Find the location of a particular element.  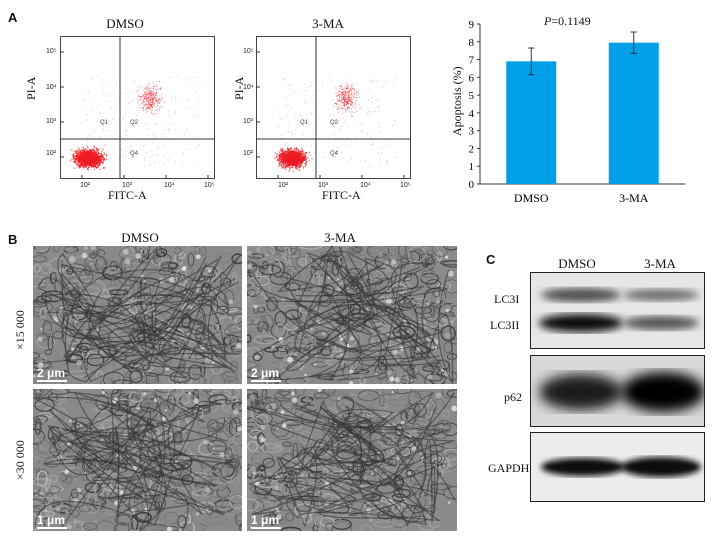

flow-xlabel-3ma: FITC-A is located at coordinates (341, 195).